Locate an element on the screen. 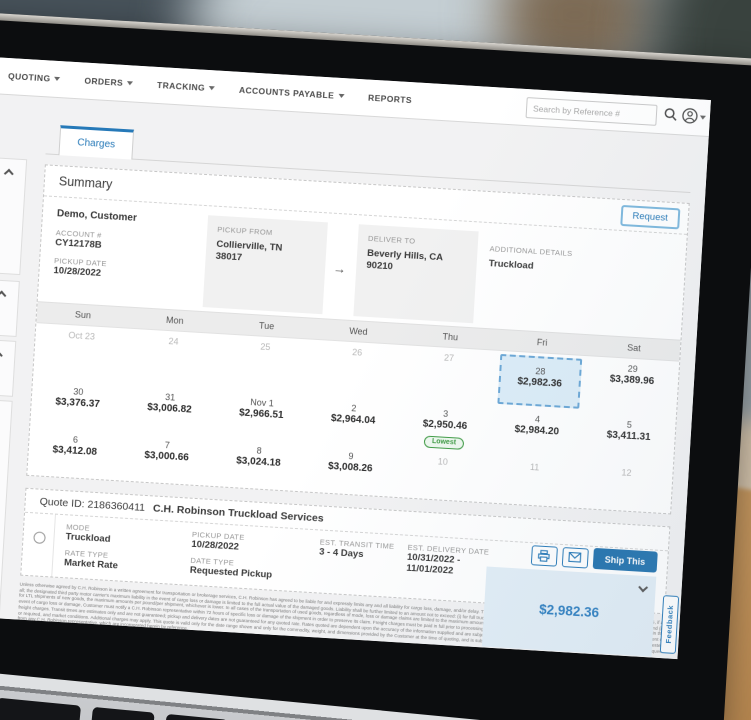 This screenshot has height=720, width=751. quote-price: $2,982.36 is located at coordinates (569, 611).